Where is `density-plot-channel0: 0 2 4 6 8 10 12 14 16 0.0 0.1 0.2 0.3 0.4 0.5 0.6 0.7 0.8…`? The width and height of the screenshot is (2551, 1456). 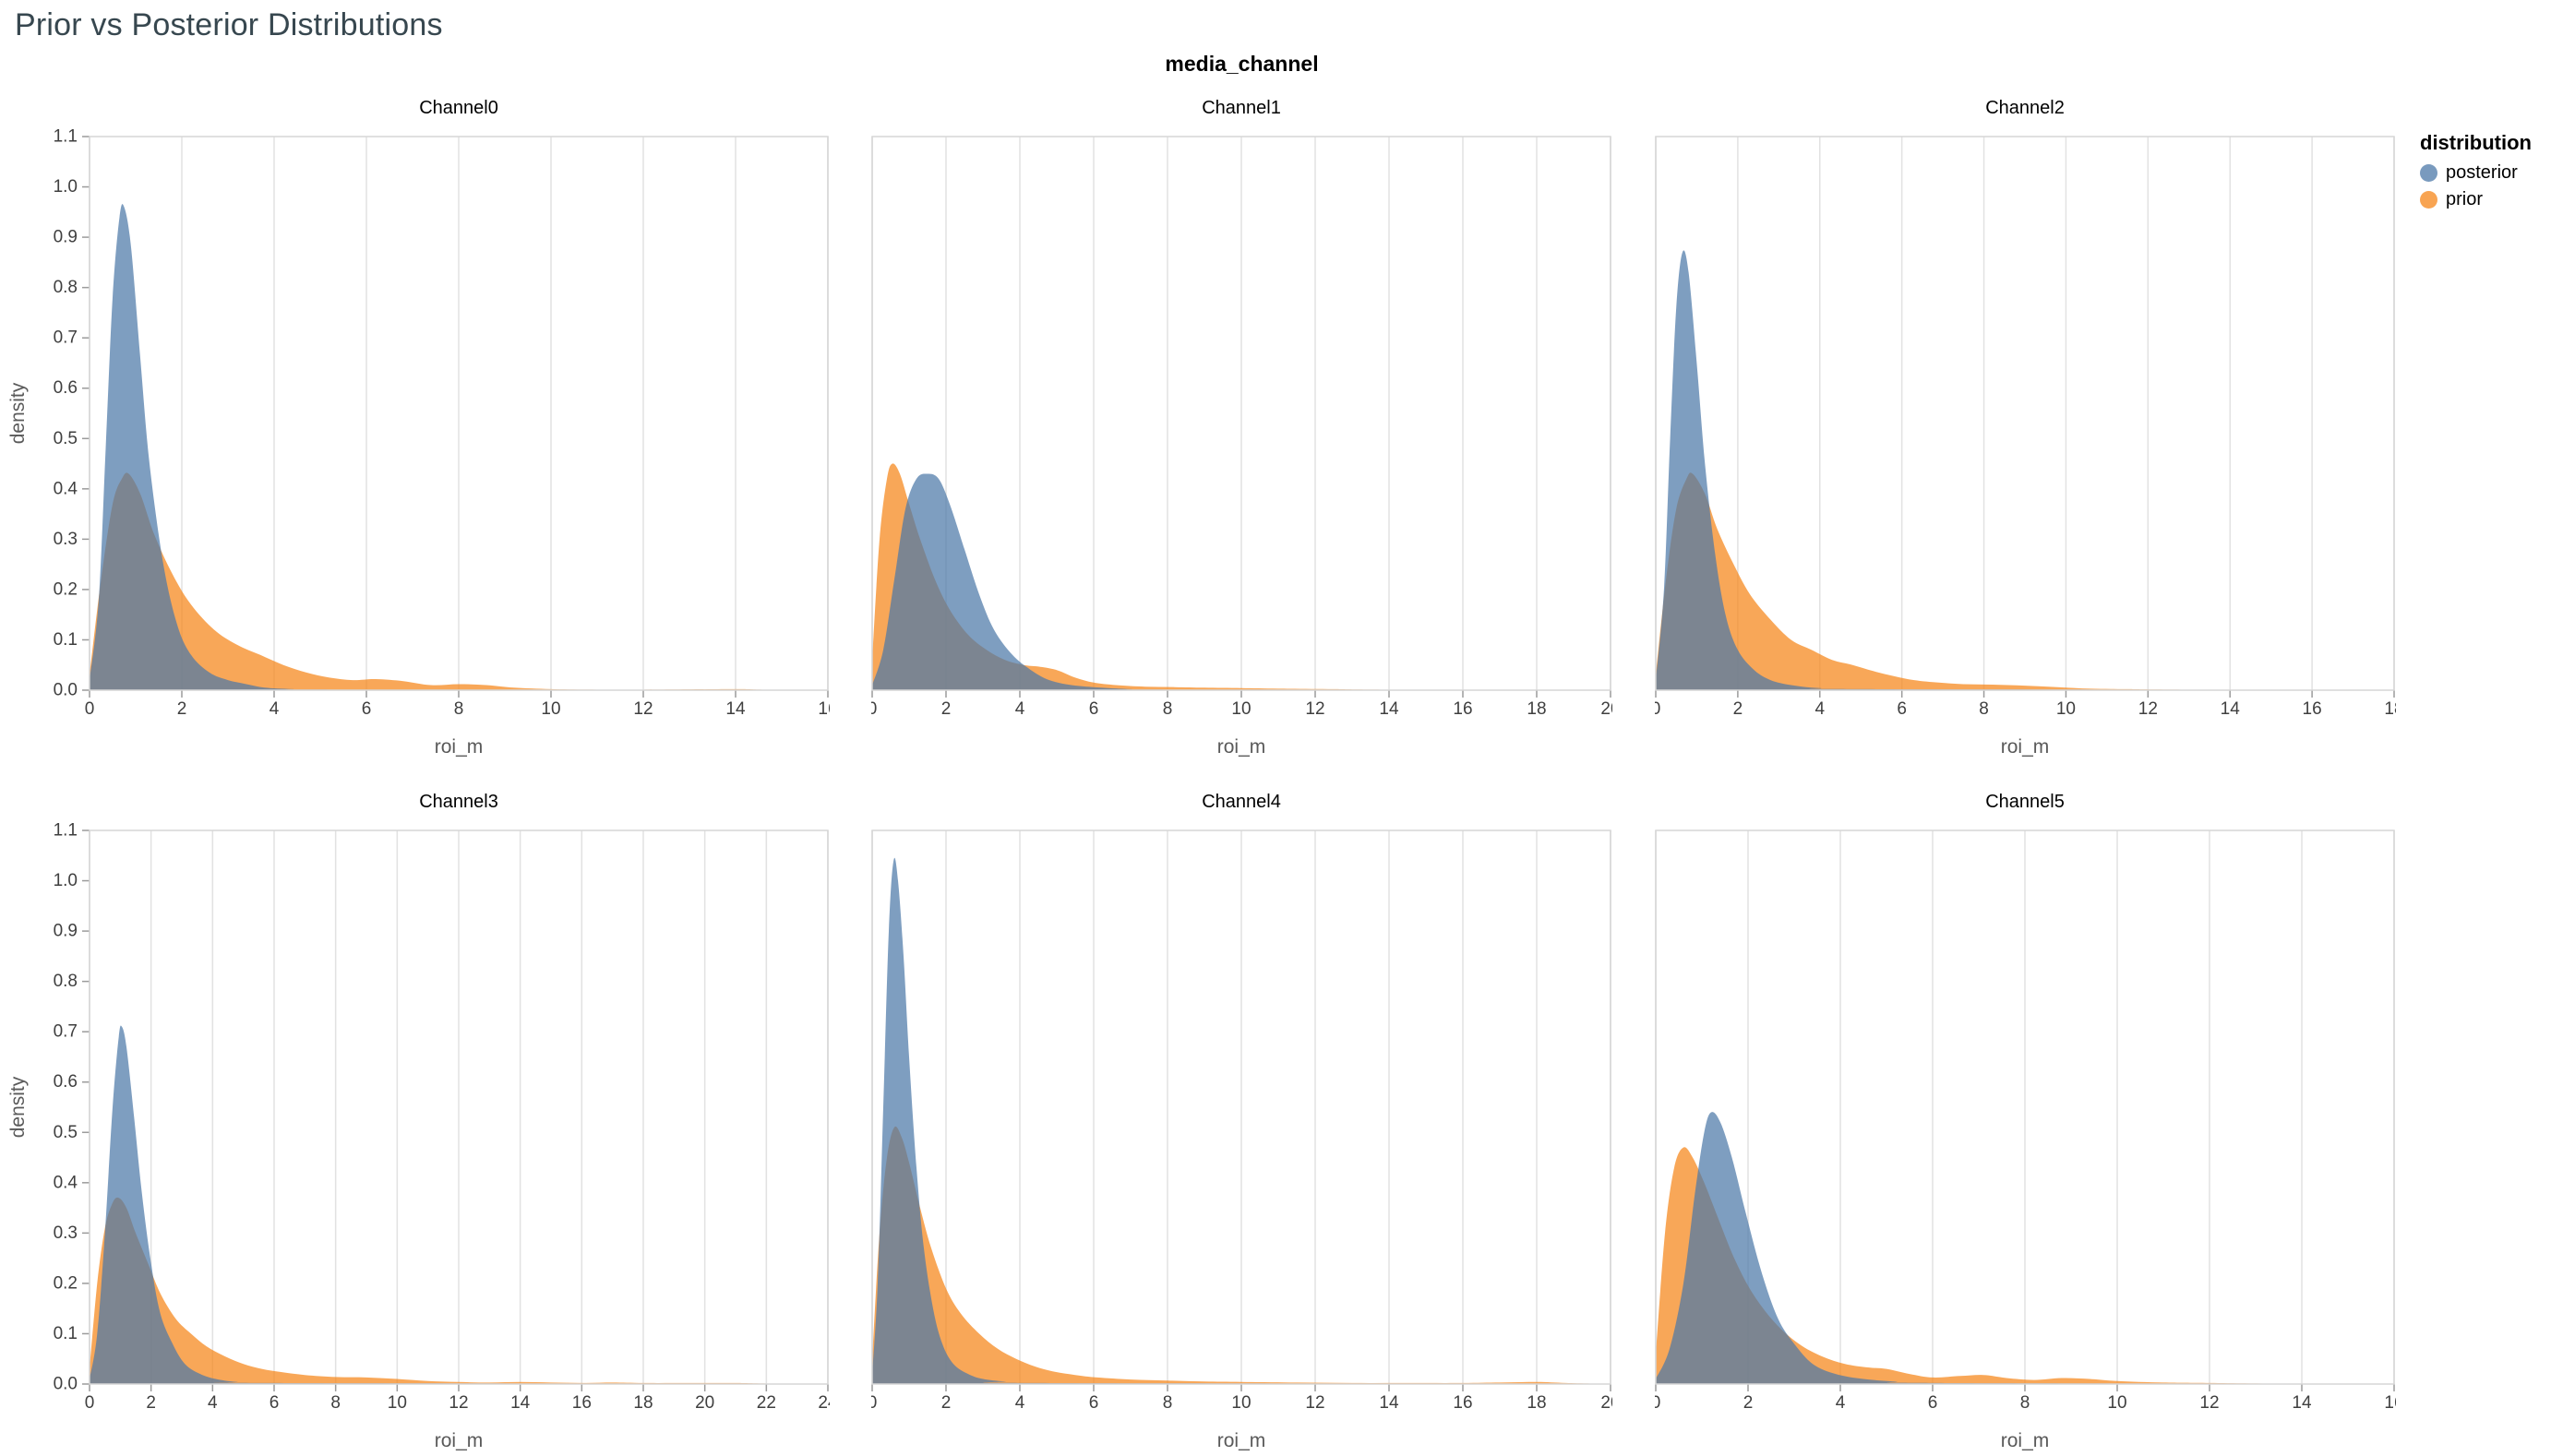 density-plot-channel0: 0 2 4 6 8 10 12 14 16 0.0 0.1 0.2 0.3 0.4 0.5 0.6 0.7 0.8… is located at coordinates (442, 423).